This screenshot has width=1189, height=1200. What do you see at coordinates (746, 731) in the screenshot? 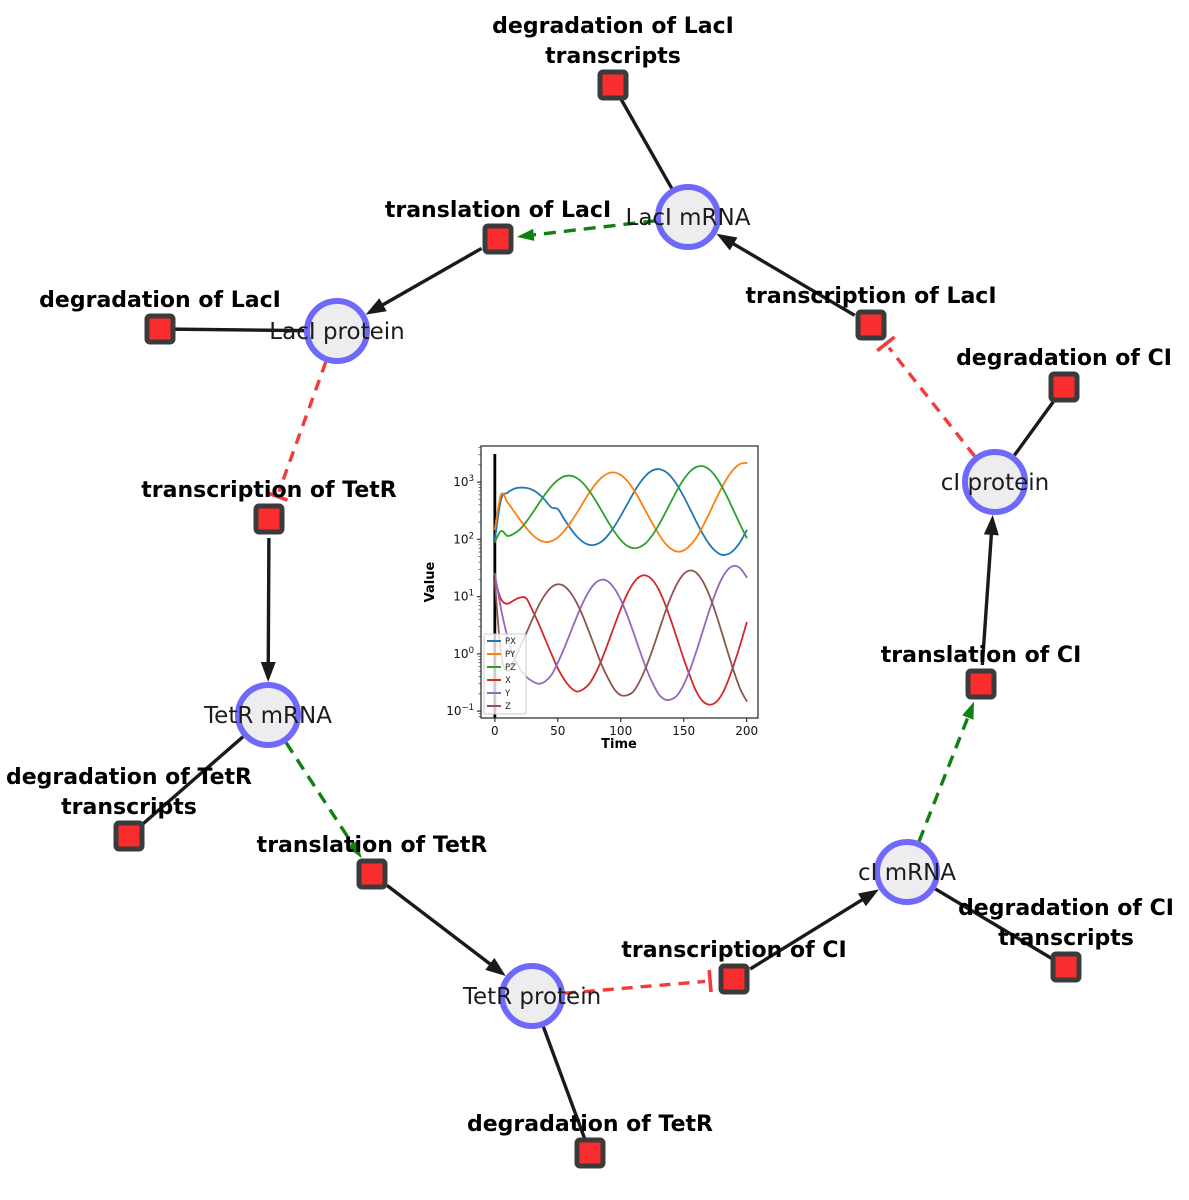
I see `svg-text: 200` at bounding box center [746, 731].